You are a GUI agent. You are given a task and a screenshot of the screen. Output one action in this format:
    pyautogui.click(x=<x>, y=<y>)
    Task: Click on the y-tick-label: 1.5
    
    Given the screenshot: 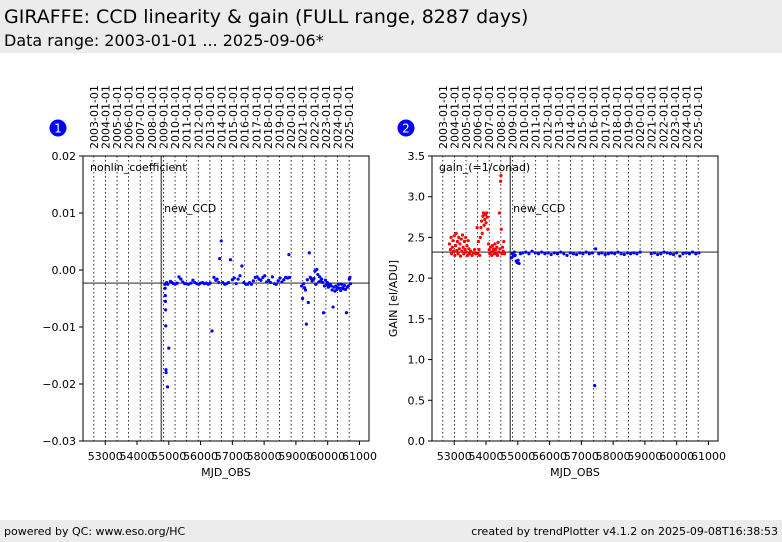 What is the action you would take?
    pyautogui.click(x=417, y=319)
    